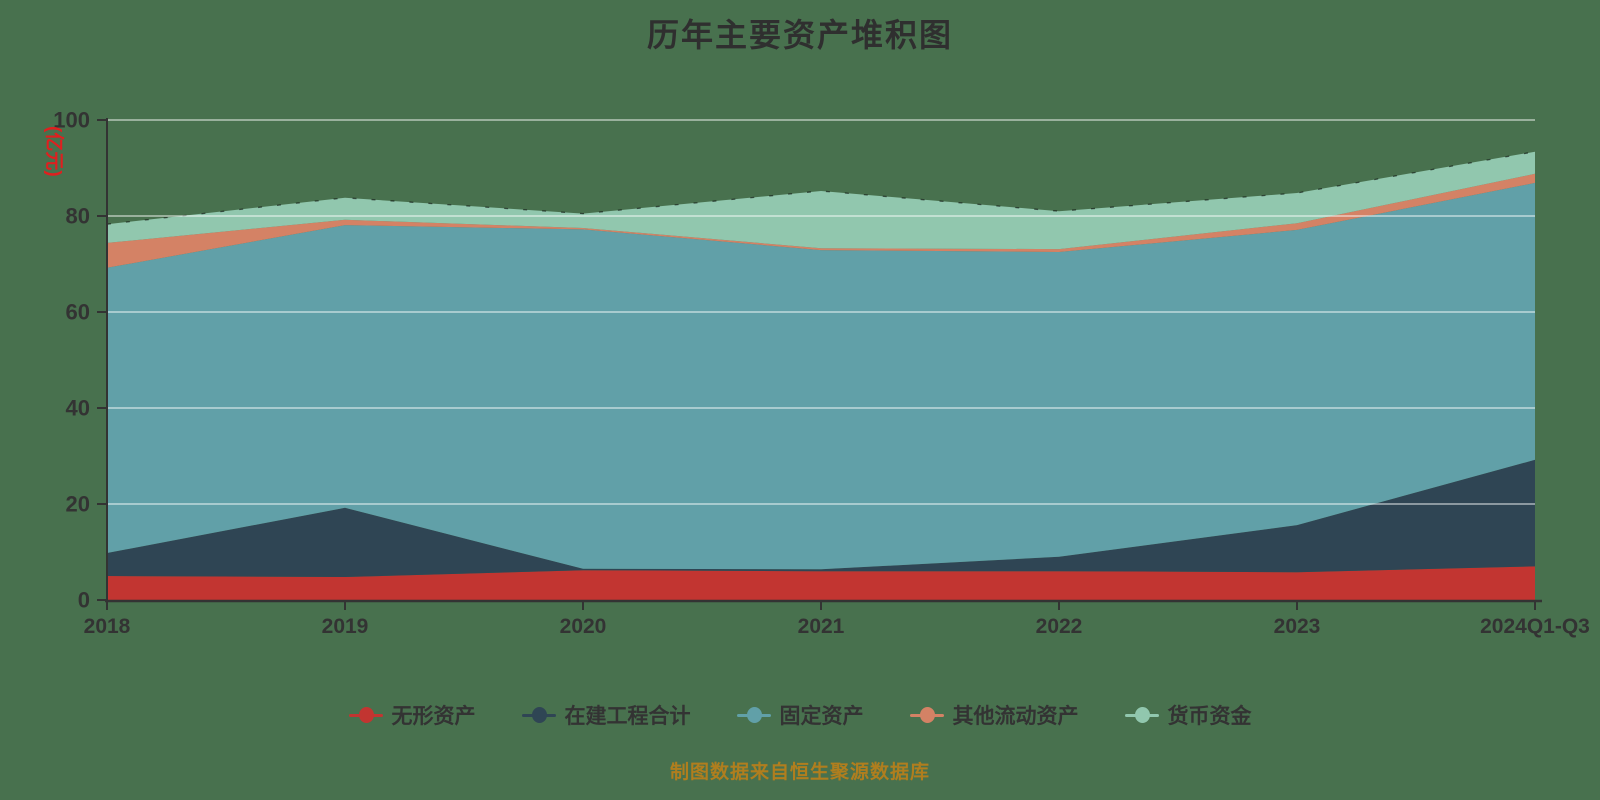  I want to click on legend-item-fixed-assets: 固定资产, so click(800, 715).